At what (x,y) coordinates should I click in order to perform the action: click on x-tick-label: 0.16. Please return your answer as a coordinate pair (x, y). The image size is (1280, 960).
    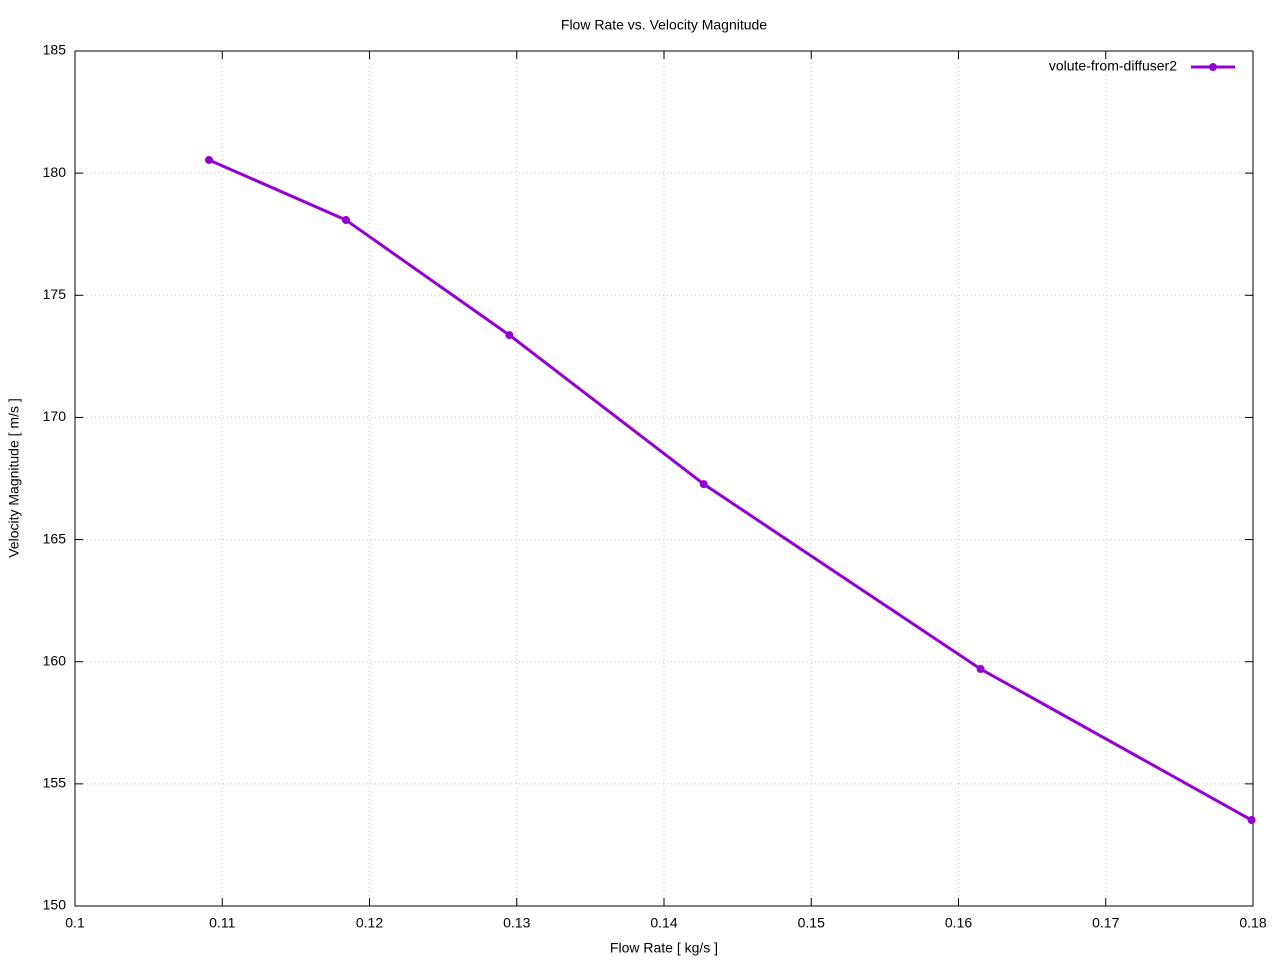
    Looking at the image, I should click on (958, 923).